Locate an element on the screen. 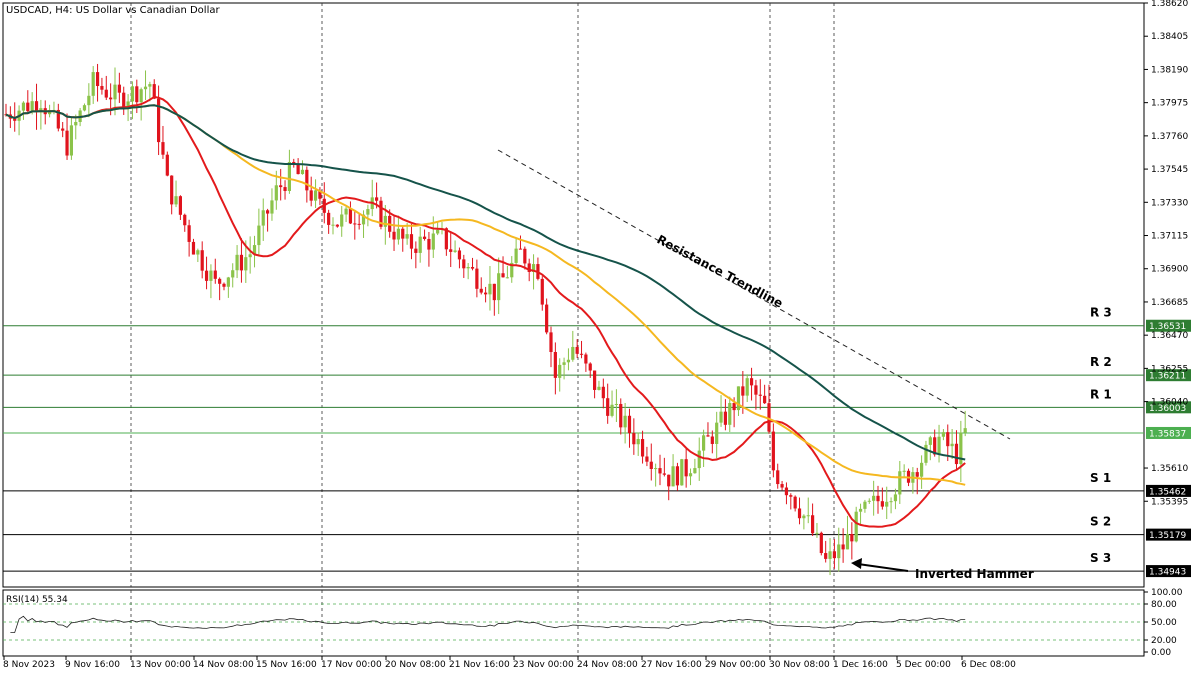 The image size is (1200, 679). rsi-label: RSI(14) 55.34 is located at coordinates (37, 600).